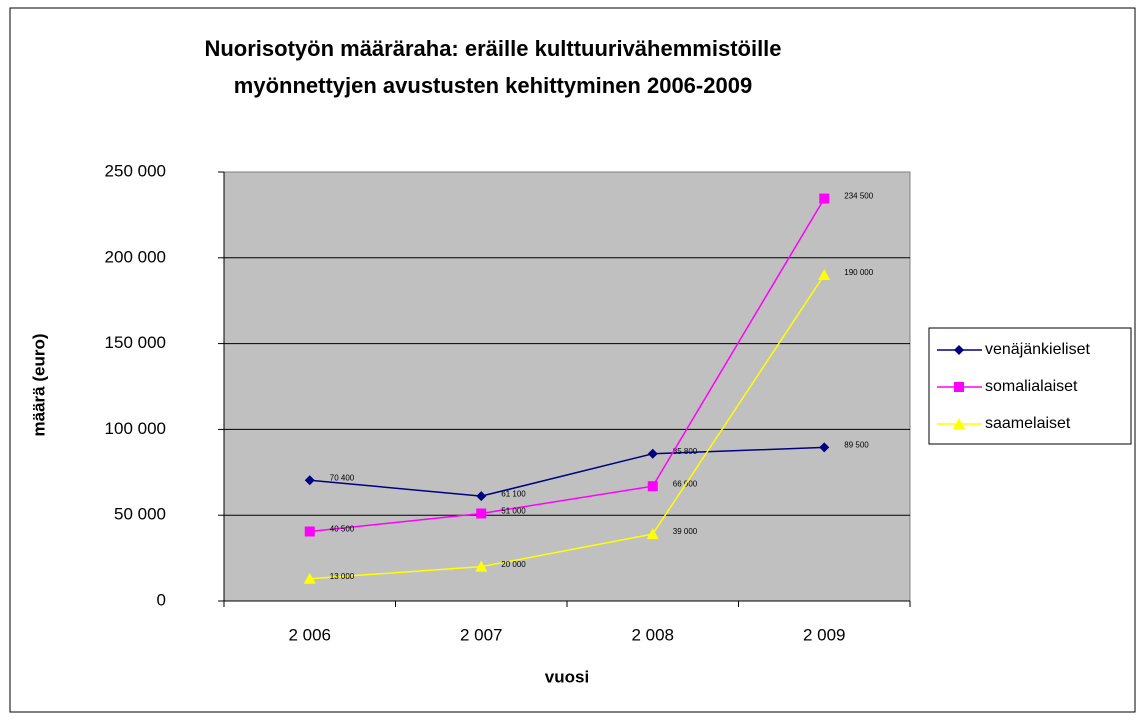 Image resolution: width=1144 pixels, height=722 pixels. I want to click on y-axis-title: määrä (euro), so click(38, 385).